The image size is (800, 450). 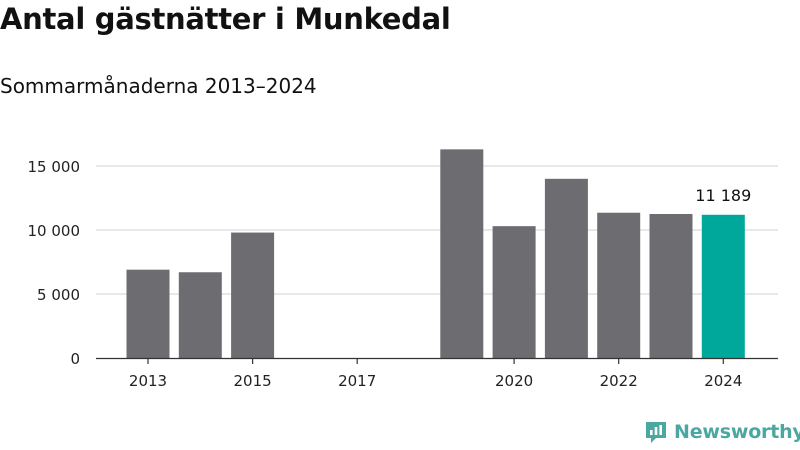 What do you see at coordinates (723, 195) in the screenshot?
I see `data-label: 11 189` at bounding box center [723, 195].